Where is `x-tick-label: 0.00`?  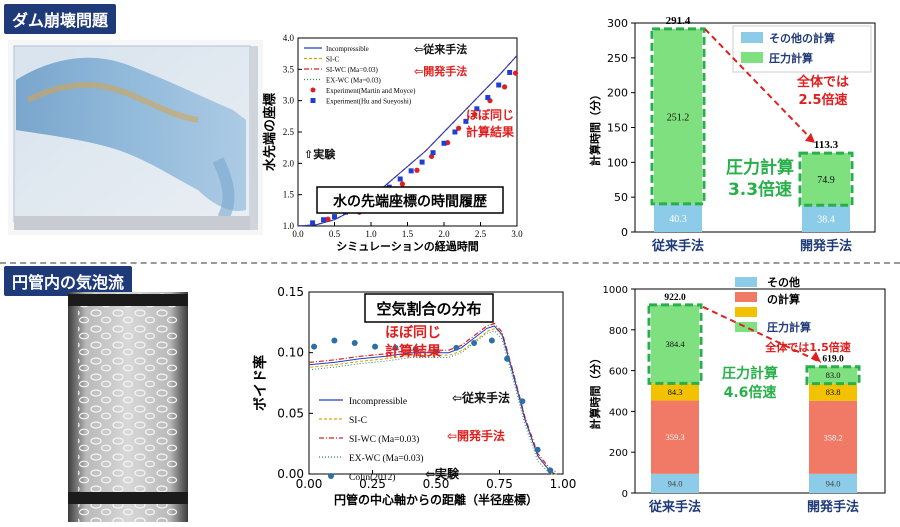 x-tick-label: 0.00 is located at coordinates (309, 484).